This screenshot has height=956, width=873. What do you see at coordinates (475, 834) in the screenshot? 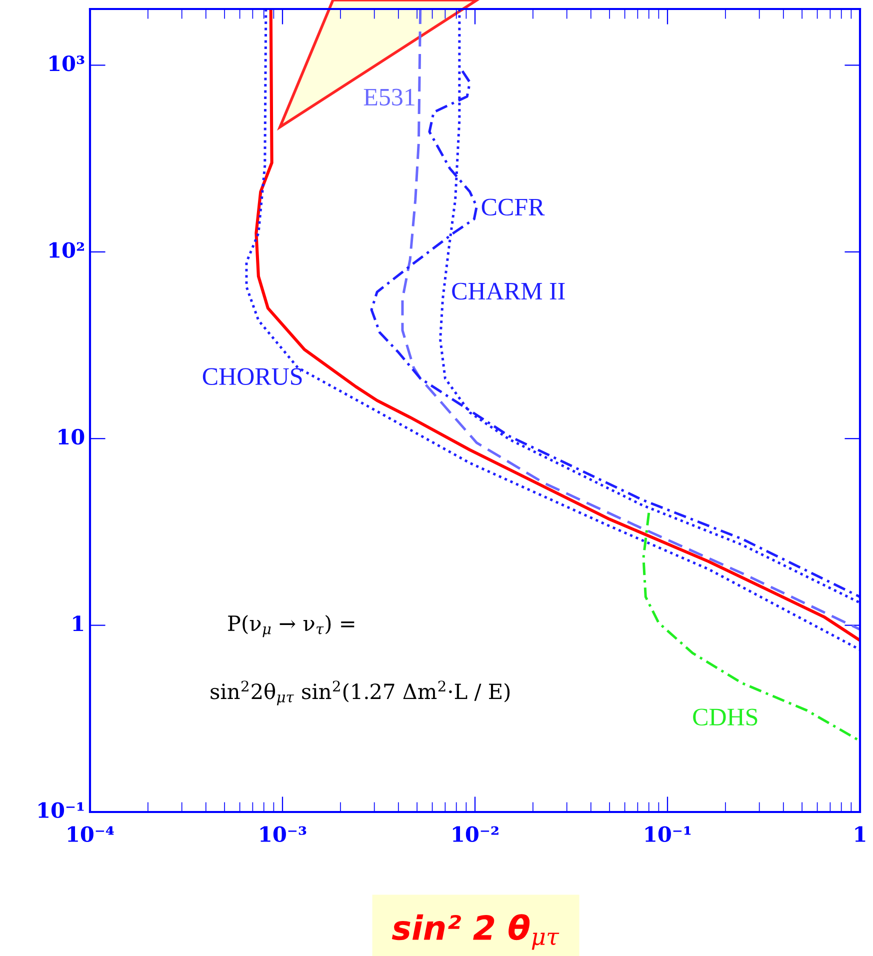
I see `x-tick-label: 10⁻²` at bounding box center [475, 834].